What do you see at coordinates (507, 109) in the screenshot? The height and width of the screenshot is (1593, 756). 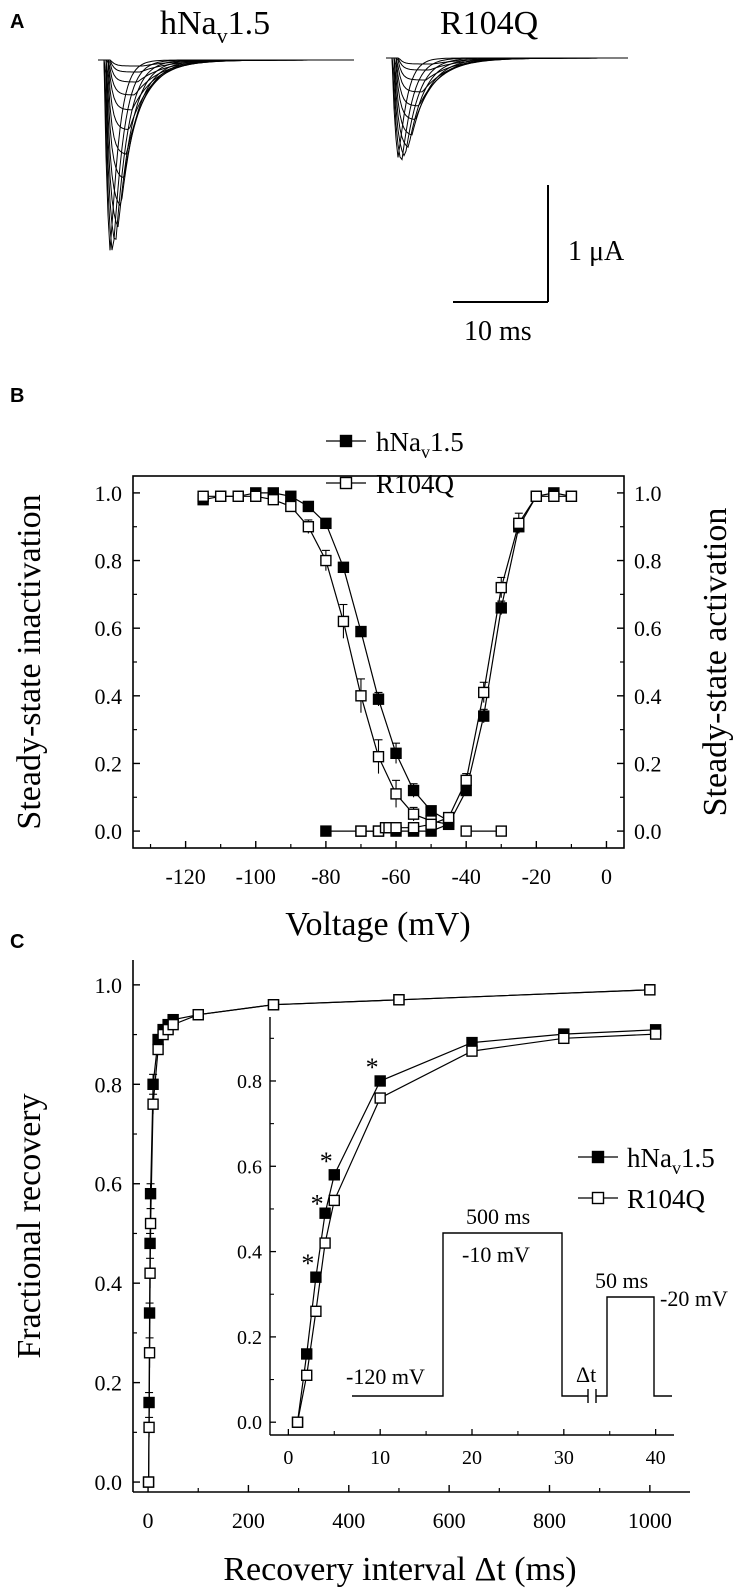 I see `mut-current-traces` at bounding box center [507, 109].